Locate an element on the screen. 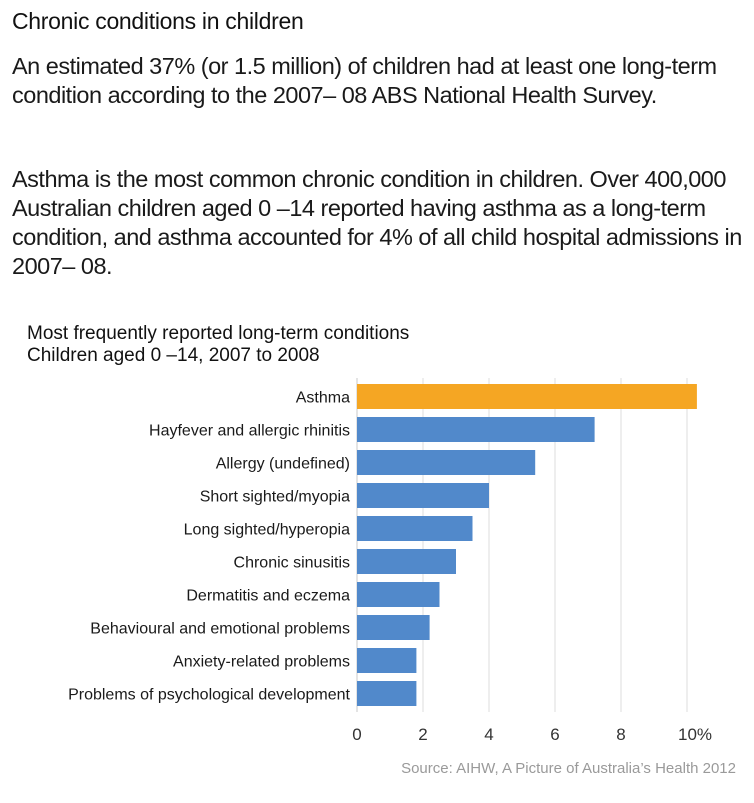 This screenshot has height=803, width=754. x-tick-label: 4 is located at coordinates (488, 734).